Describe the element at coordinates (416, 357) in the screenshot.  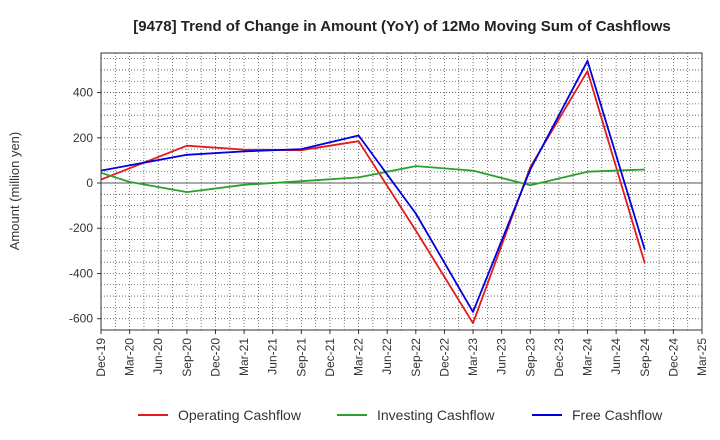
I see `x-tick-label: Sep-22` at that location.